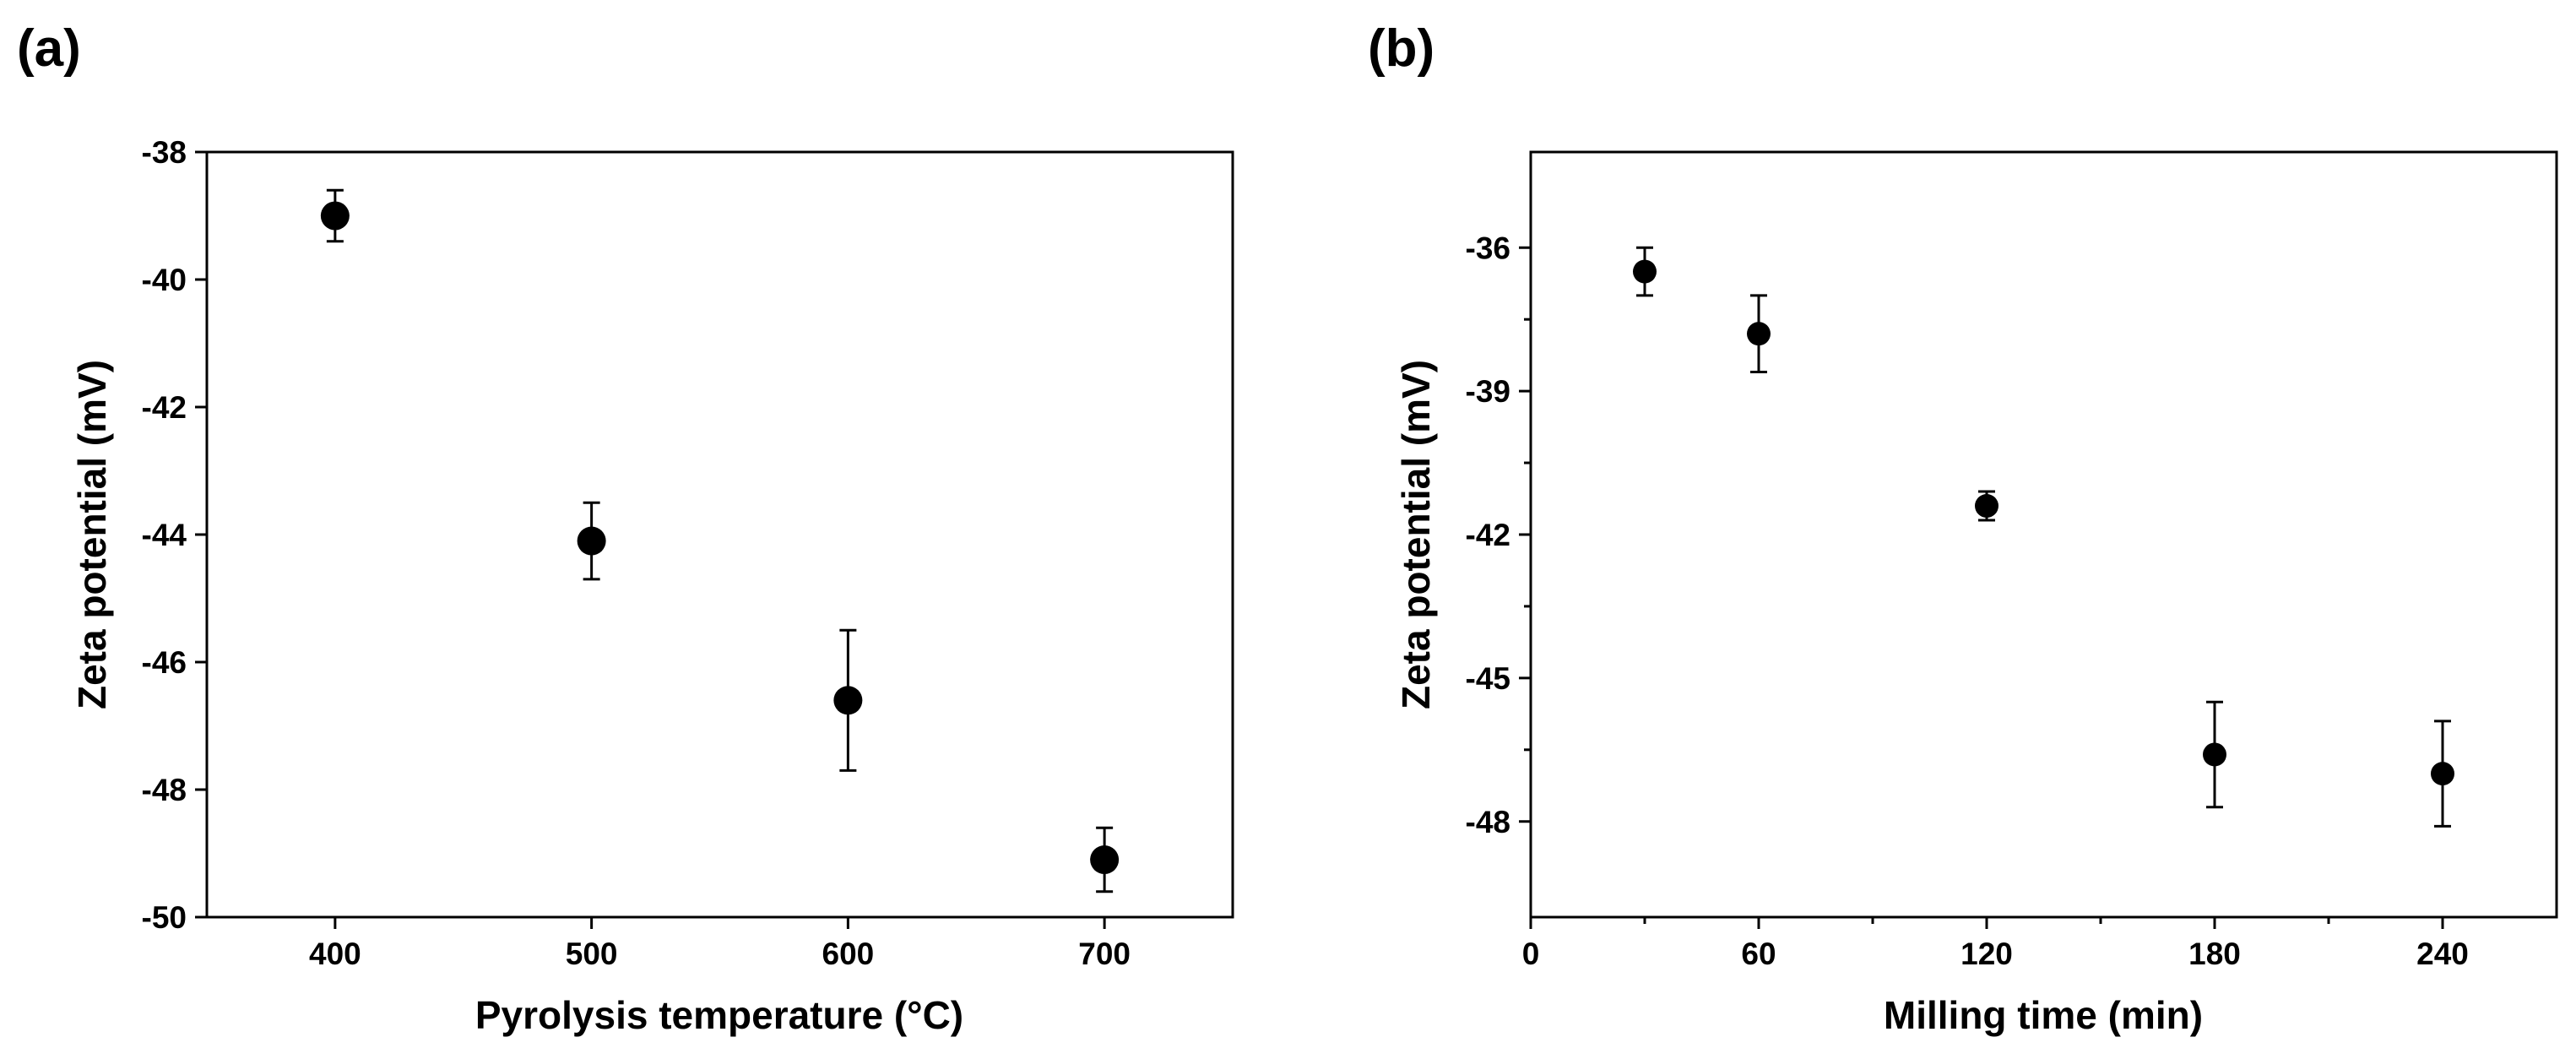  Describe the element at coordinates (1401, 49) in the screenshot. I see `panel-label-b: (b)` at that location.